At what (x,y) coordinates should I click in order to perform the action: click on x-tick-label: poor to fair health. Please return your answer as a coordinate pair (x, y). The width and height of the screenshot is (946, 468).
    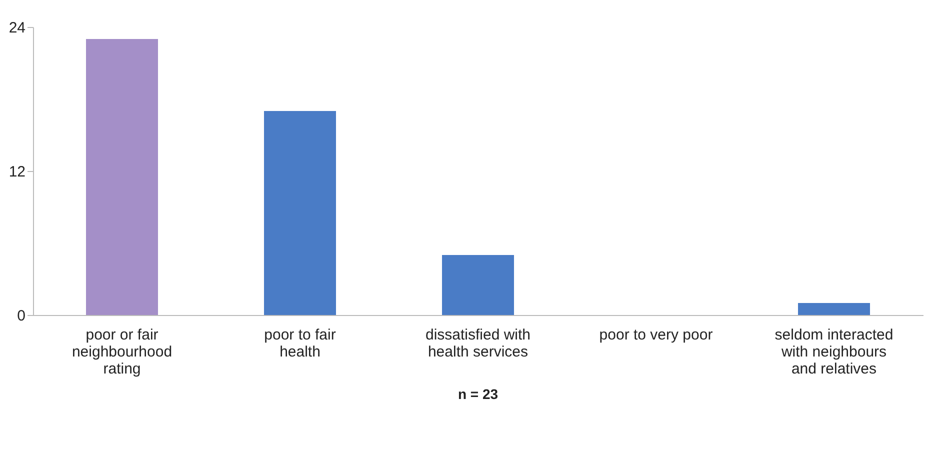
    Looking at the image, I should click on (300, 343).